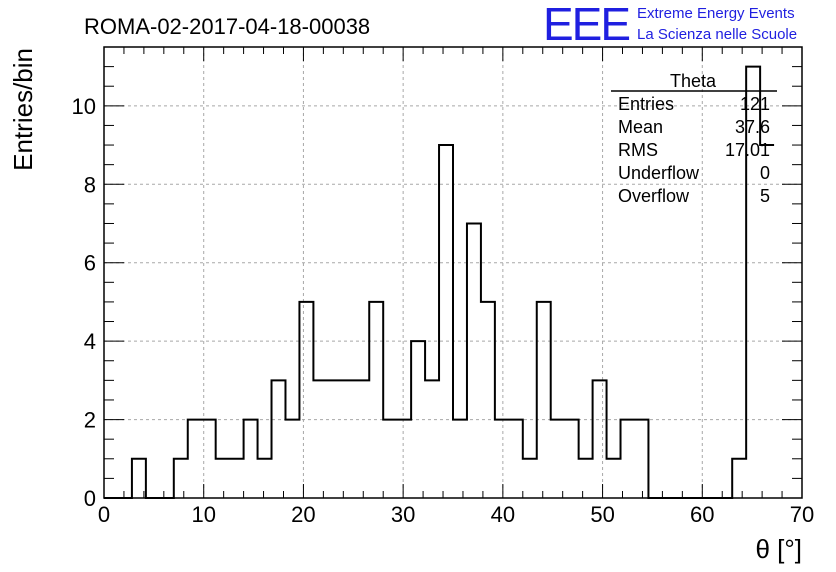 Image resolution: width=836 pixels, height=572 pixels. I want to click on x-tick-label: 70, so click(802, 514).